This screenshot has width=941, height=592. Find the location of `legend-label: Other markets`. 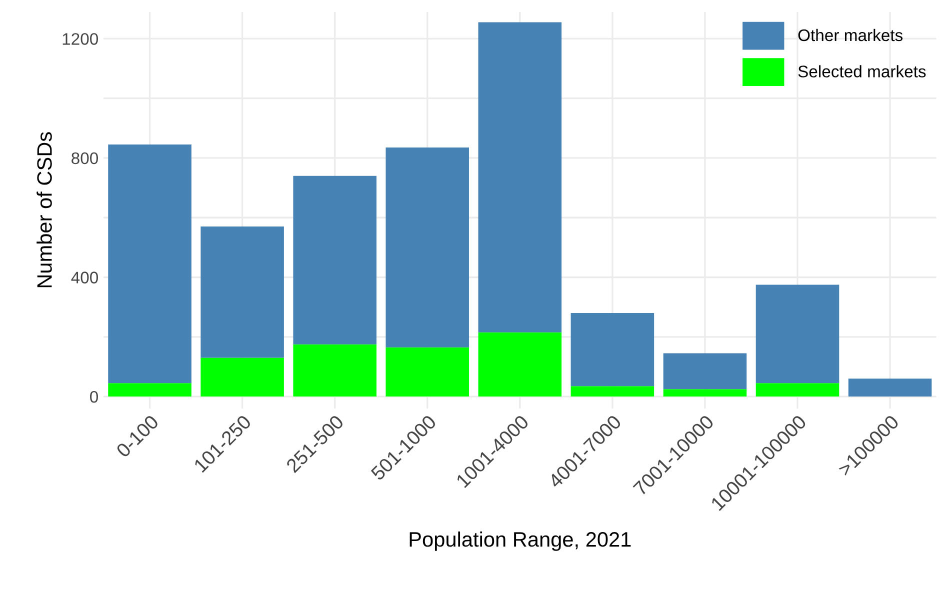

legend-label: Other markets is located at coordinates (850, 35).